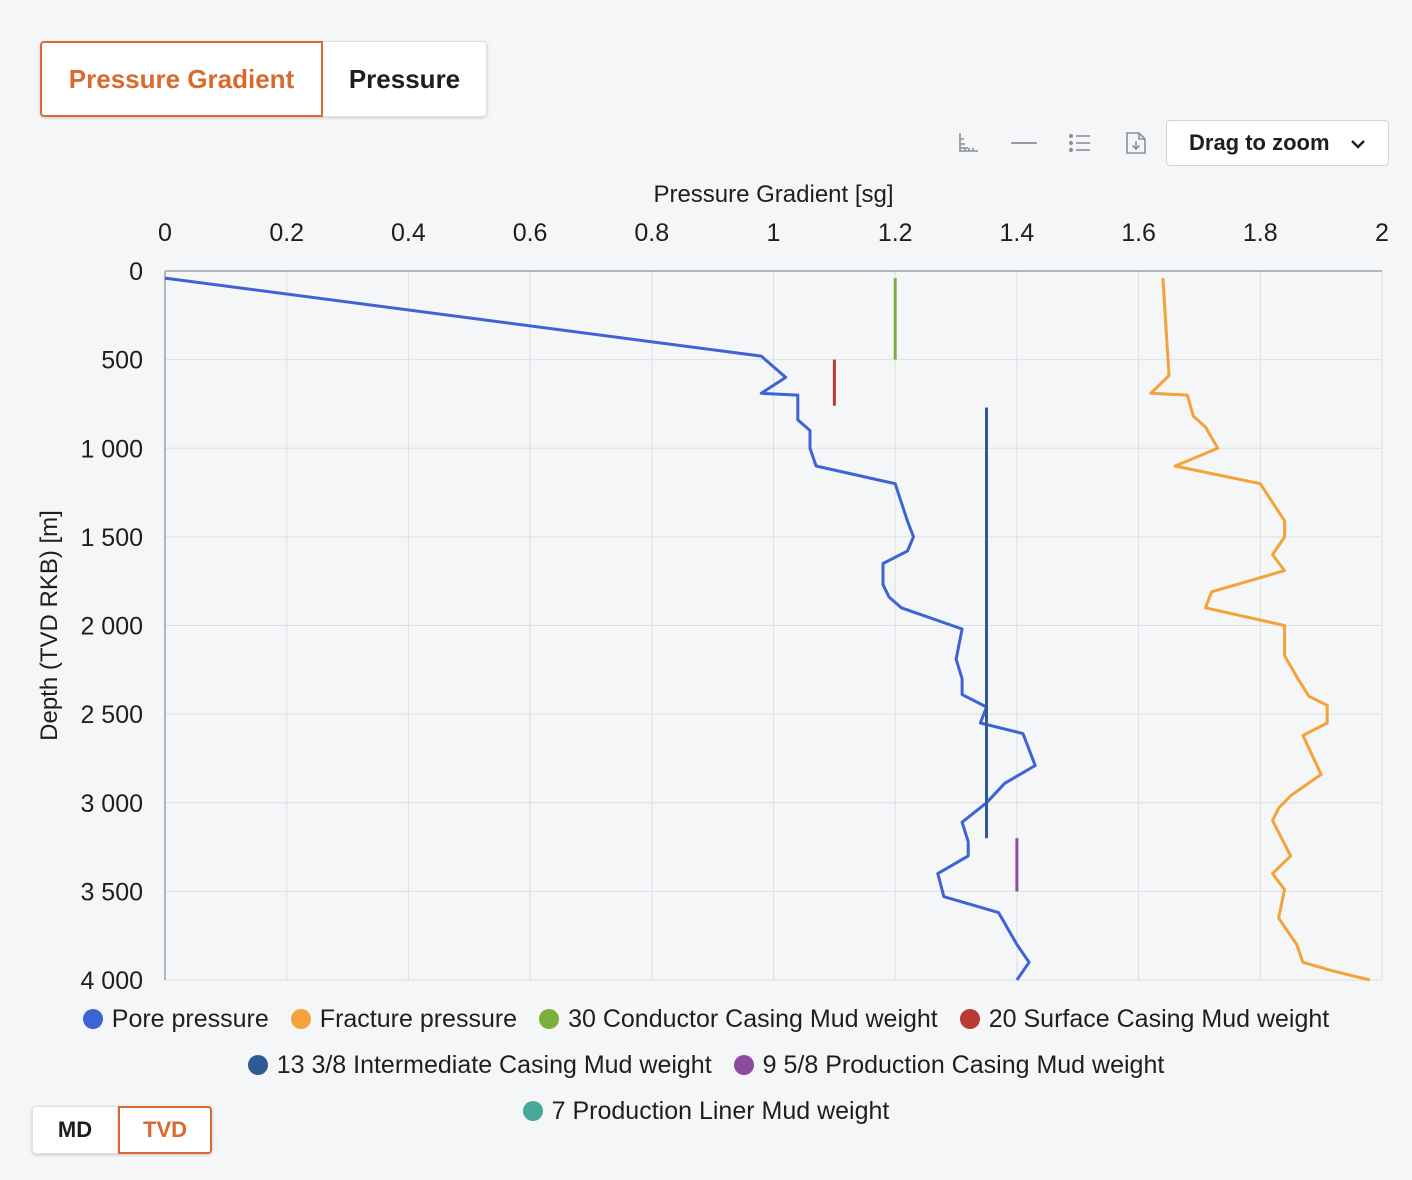  What do you see at coordinates (1260, 233) in the screenshot?
I see `x-tick-label: 1.8` at bounding box center [1260, 233].